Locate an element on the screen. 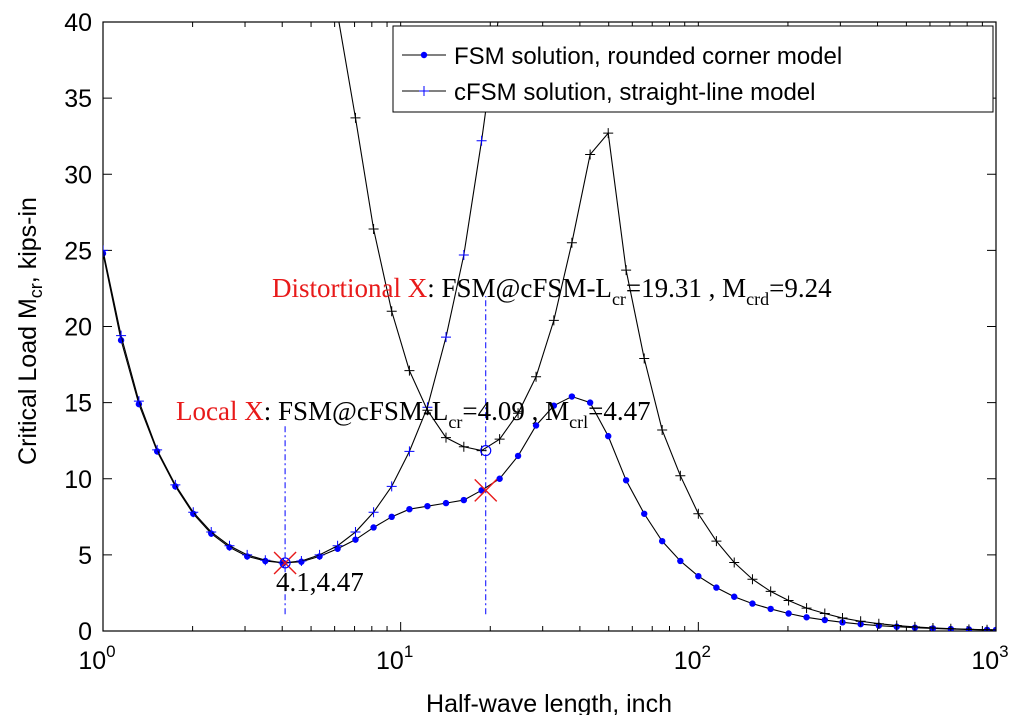 This screenshot has height=715, width=1021. x-tick-label: 10⁰ is located at coordinates (96, 658).